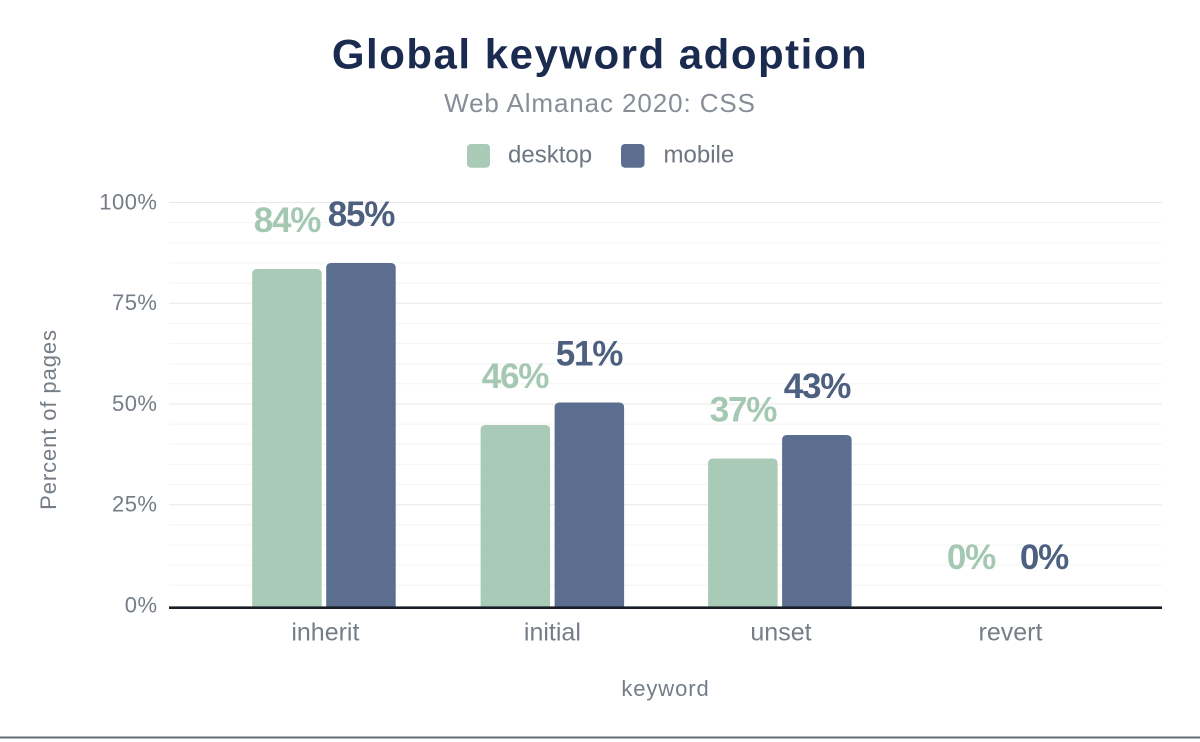 The height and width of the screenshot is (742, 1200). Describe the element at coordinates (135, 403) in the screenshot. I see `svg-text: 50%` at that location.